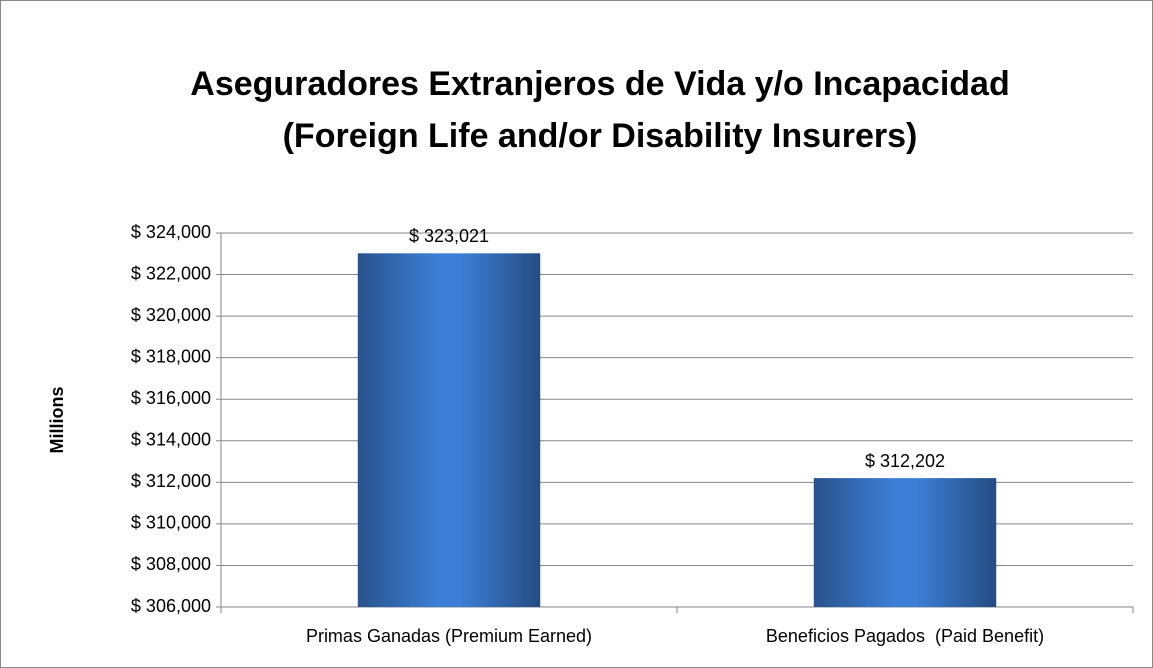  Describe the element at coordinates (449, 236) in the screenshot. I see `data-label: $ 323,021` at that location.